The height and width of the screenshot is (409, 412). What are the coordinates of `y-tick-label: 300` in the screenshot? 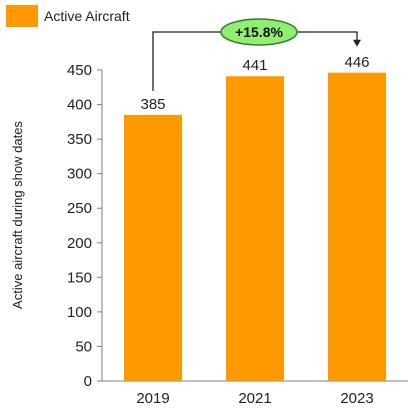 It's located at (79, 174).